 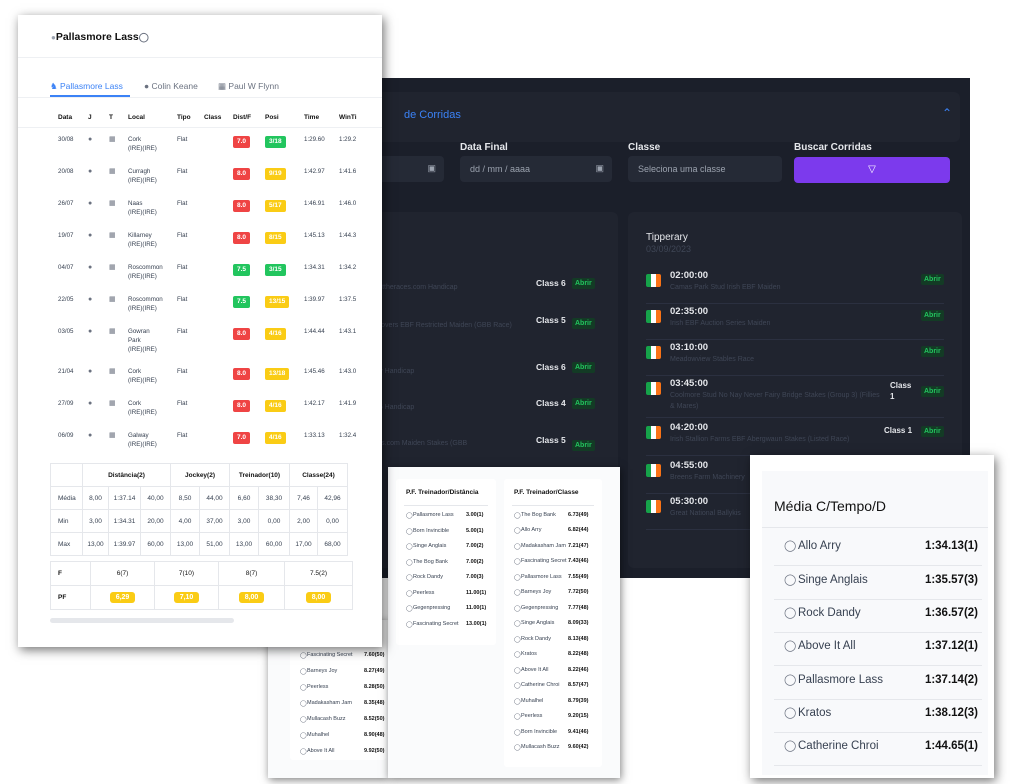 What do you see at coordinates (274, 498) in the screenshot?
I see `stats-cell: 38,30` at bounding box center [274, 498].